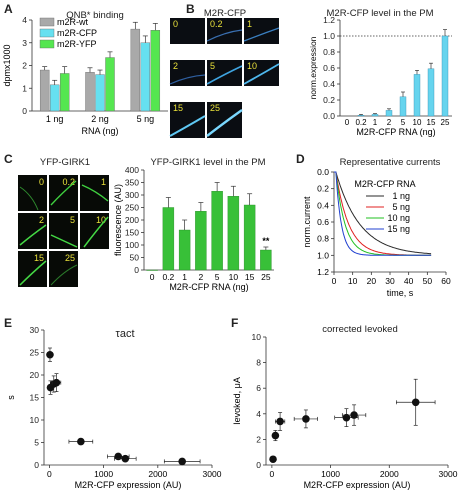 This screenshot has width=463, height=500. Describe the element at coordinates (35, 375) in the screenshot. I see `y-tick-label: 20` at that location.